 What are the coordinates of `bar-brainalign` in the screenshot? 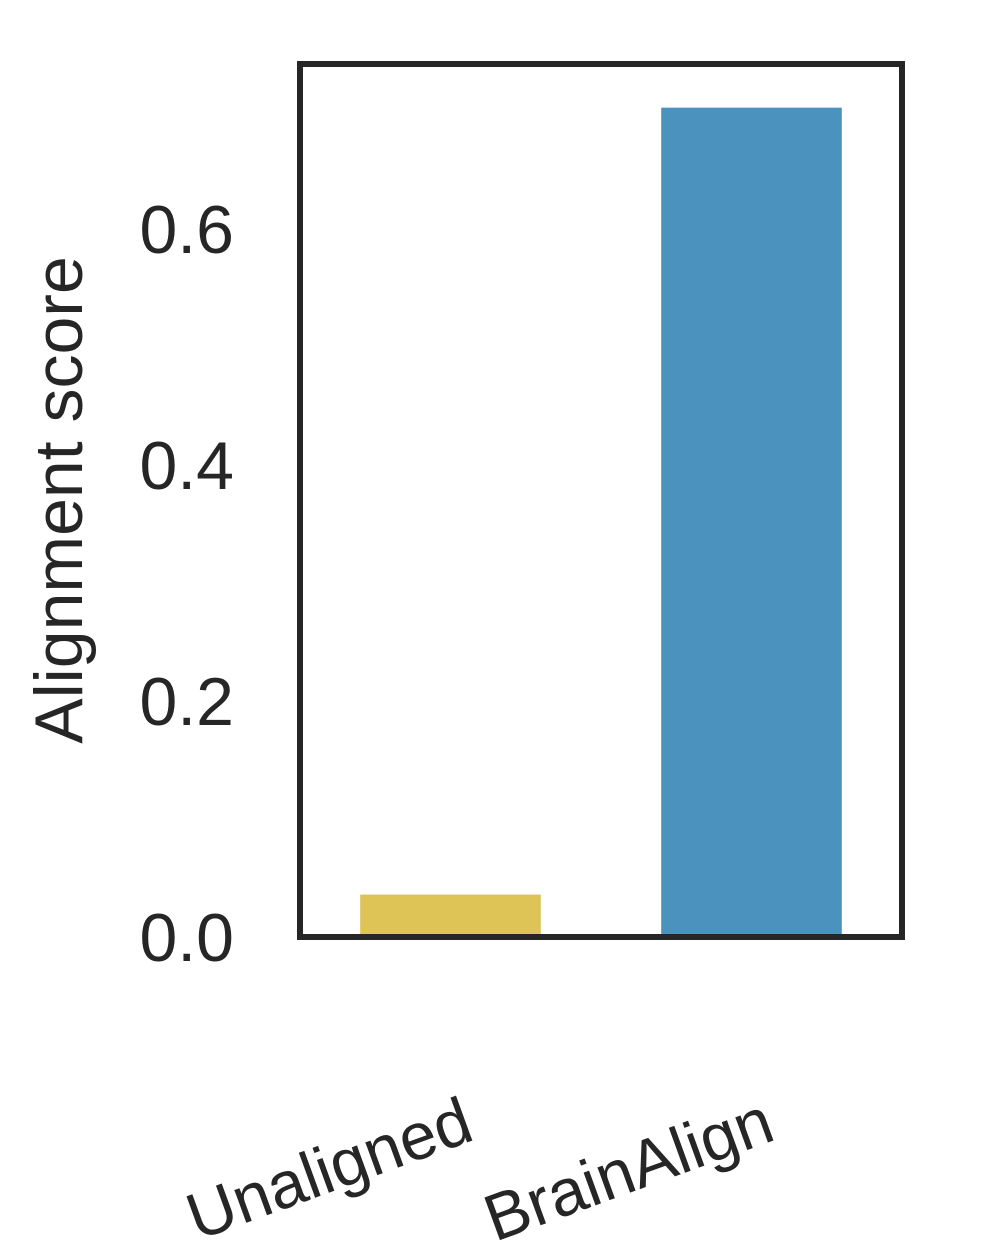 It's located at (751, 522).